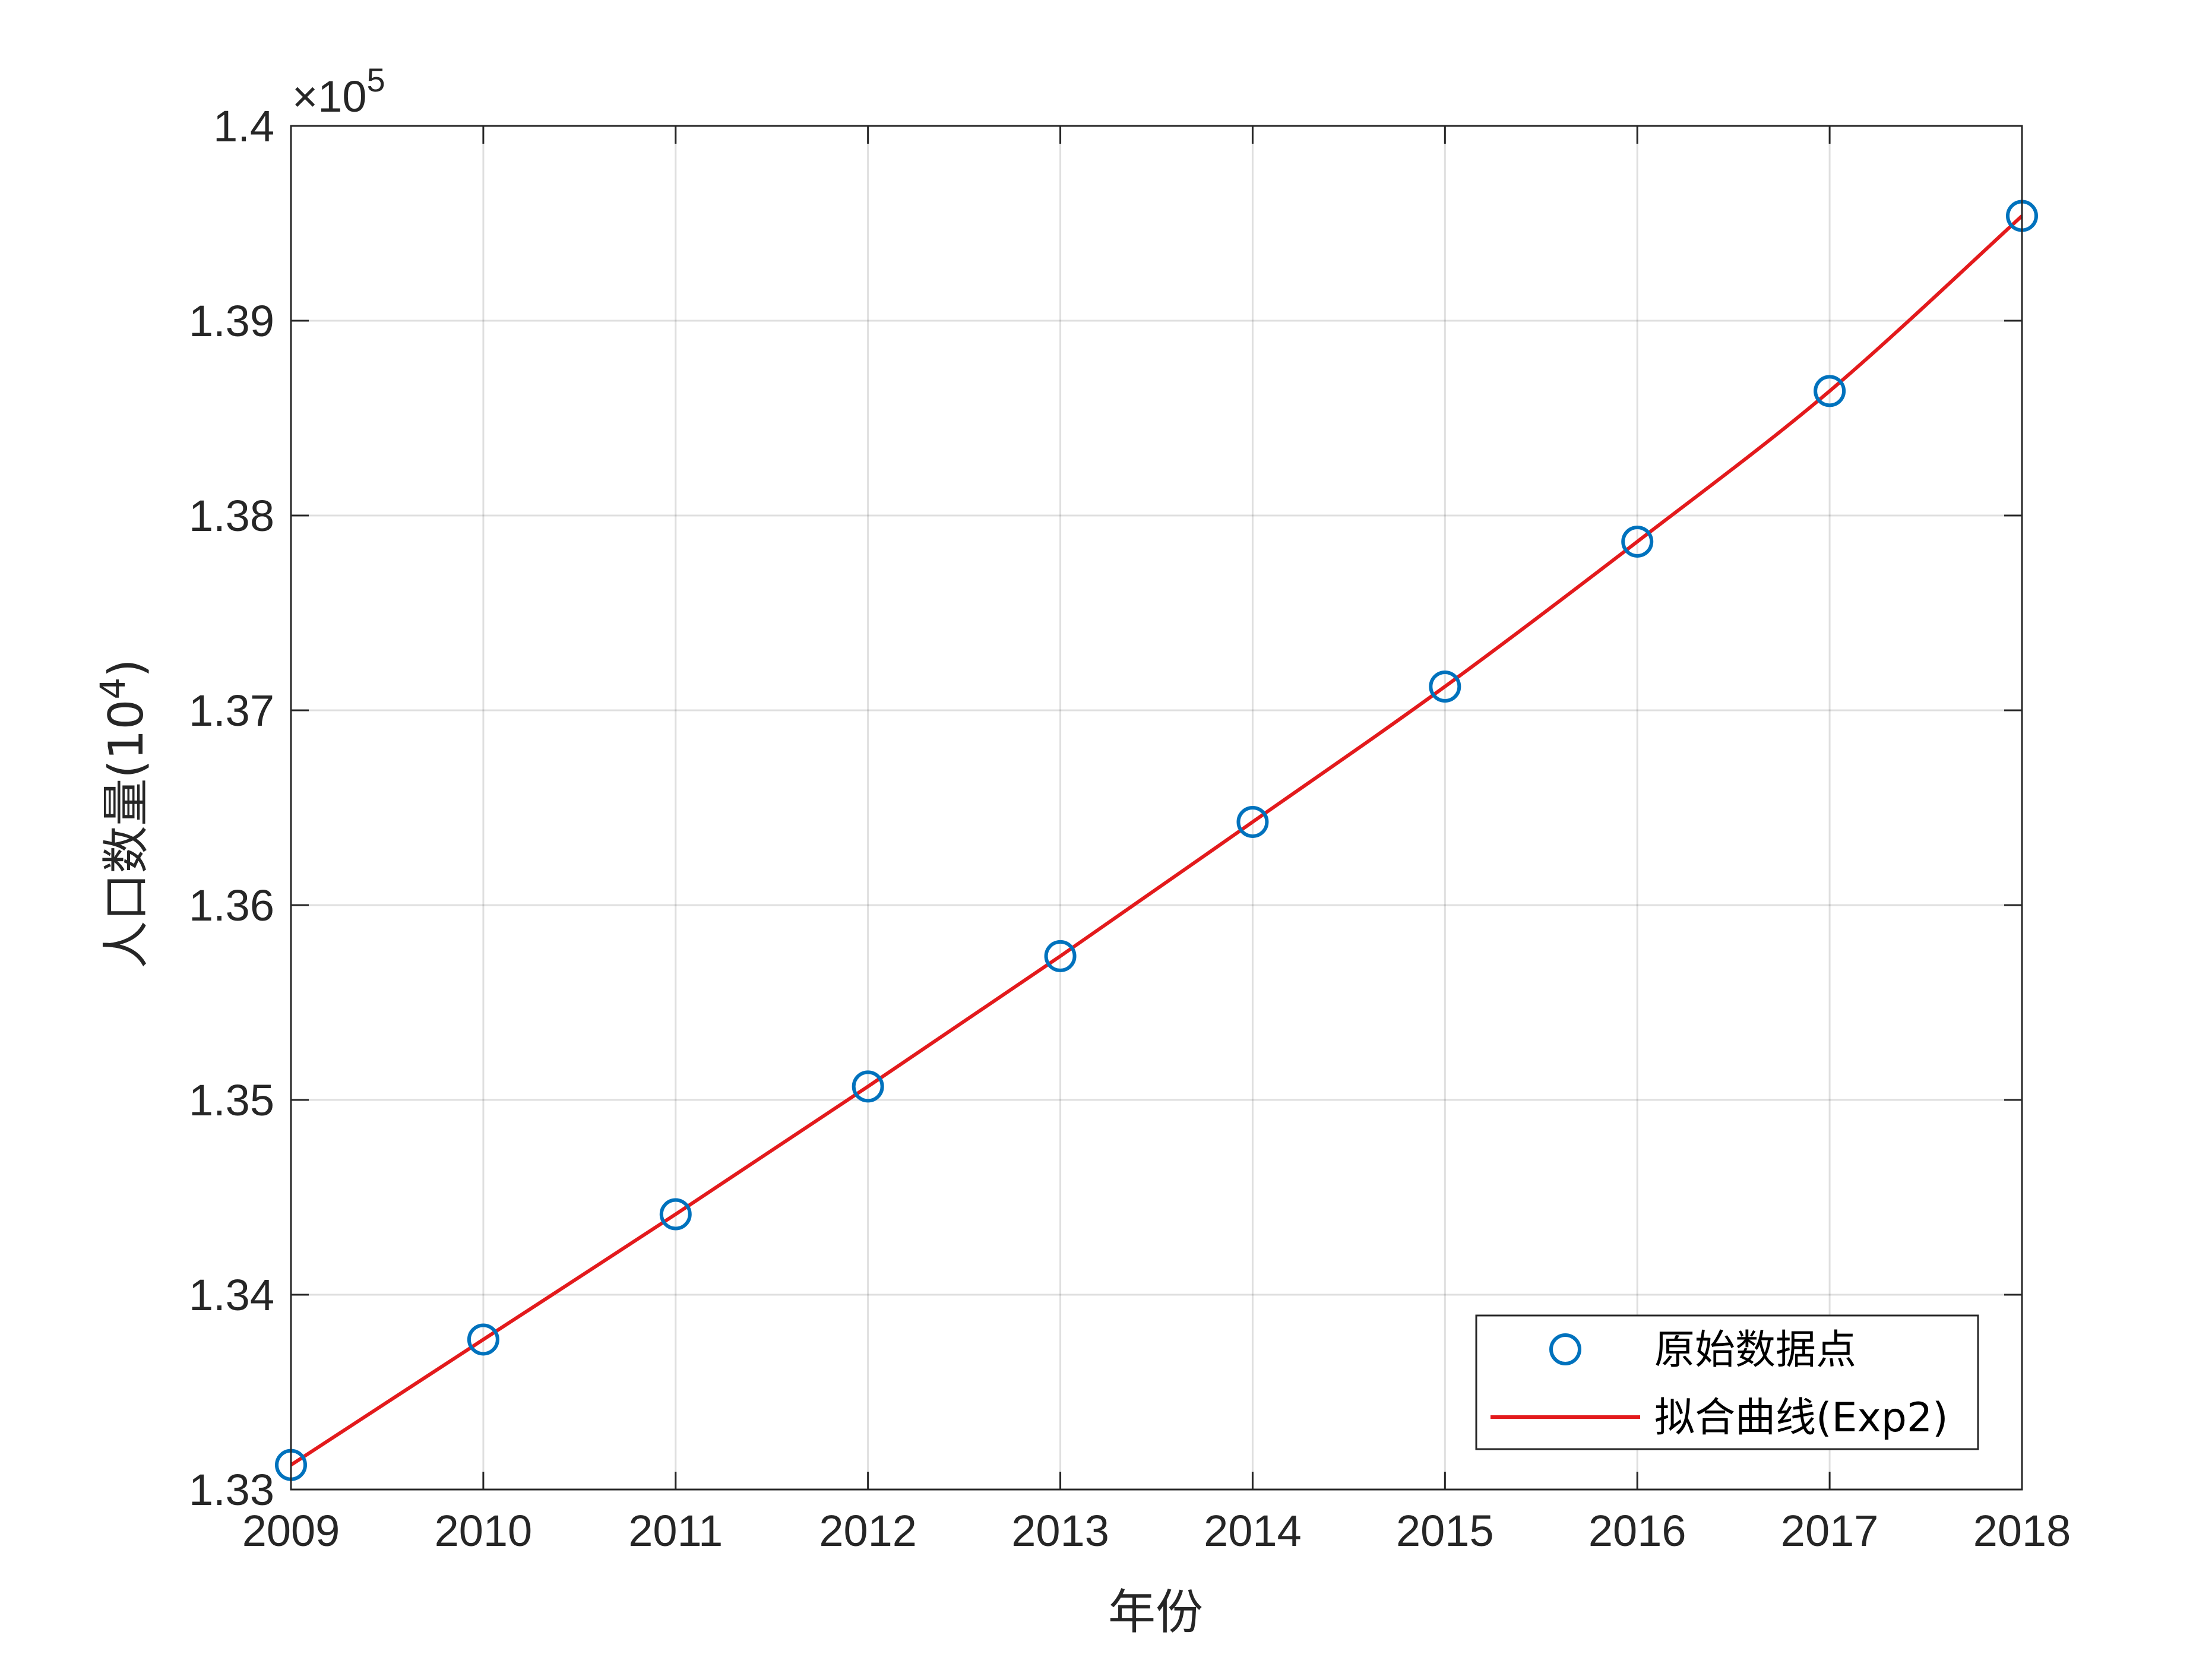  What do you see at coordinates (126, 834) in the screenshot?
I see `y-axis-label-main: 人口数量(10` at bounding box center [126, 834].